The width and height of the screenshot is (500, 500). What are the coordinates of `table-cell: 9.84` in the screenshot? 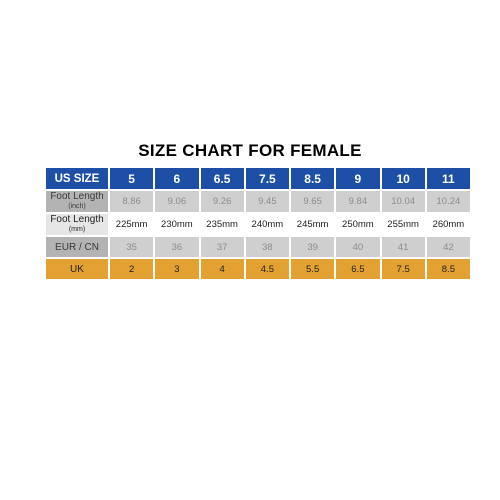 It's located at (358, 201).